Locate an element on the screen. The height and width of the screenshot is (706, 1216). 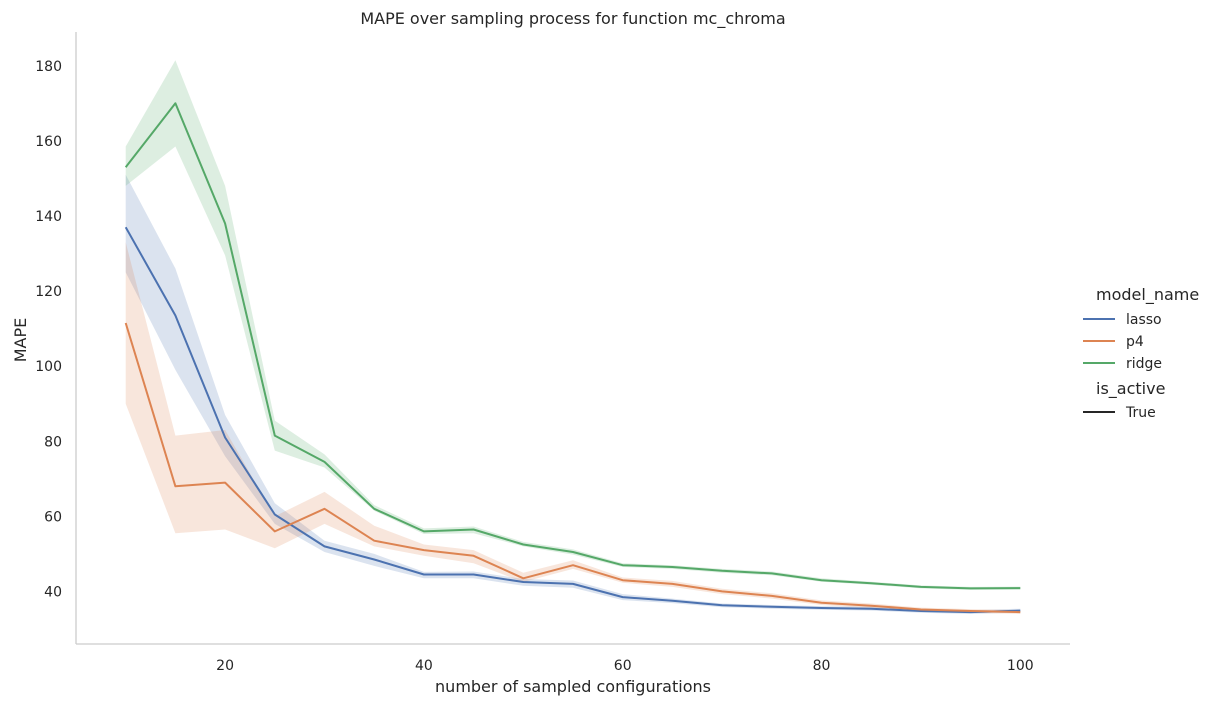
legend-label-ridge: ridge is located at coordinates (1144, 364).